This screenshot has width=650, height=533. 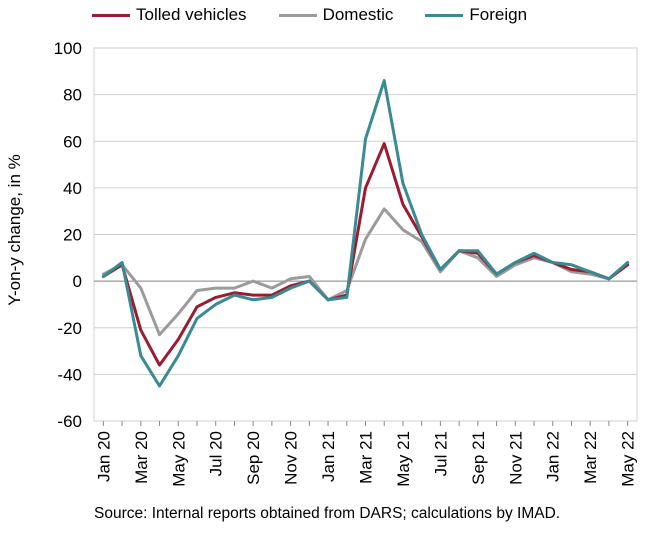 What do you see at coordinates (291, 458) in the screenshot?
I see `x-tick-label: Nov 20` at bounding box center [291, 458].